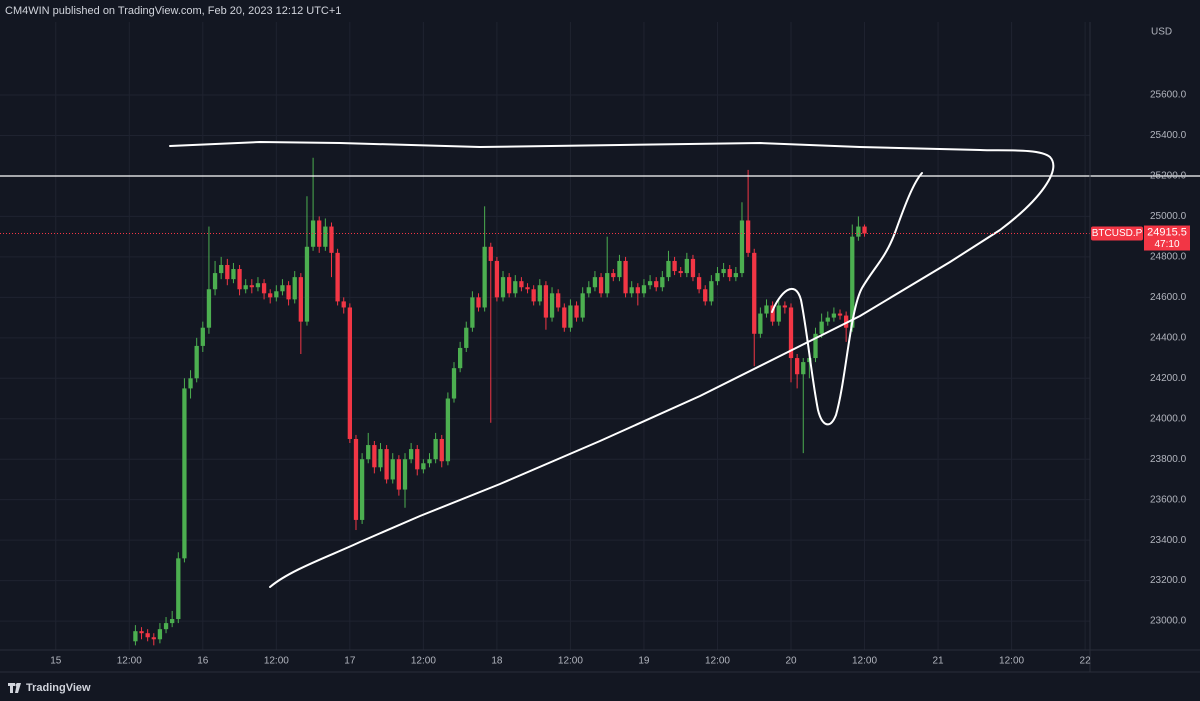  I want to click on y-tick-label: 24000.0, so click(1168, 418).